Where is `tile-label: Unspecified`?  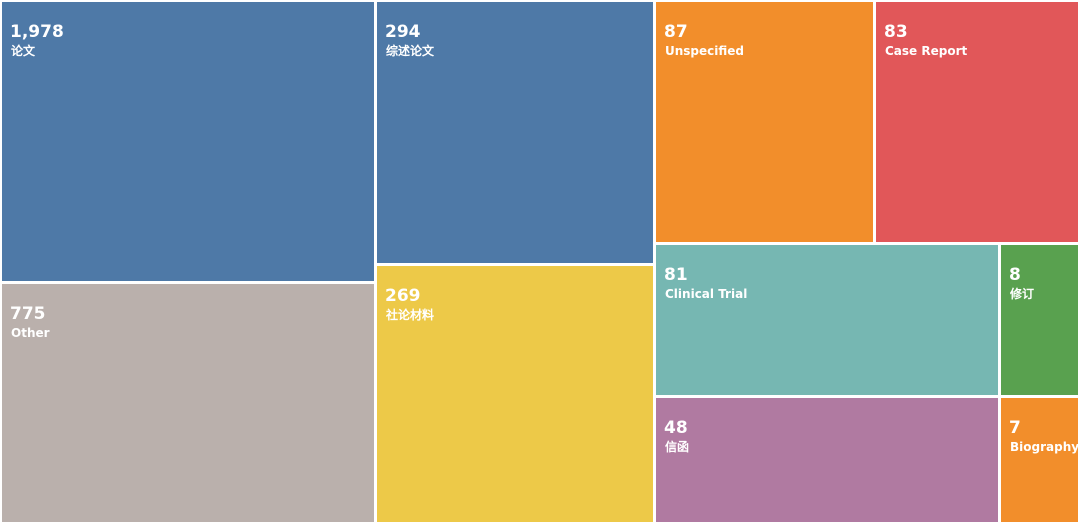 tile-label: Unspecified is located at coordinates (705, 51).